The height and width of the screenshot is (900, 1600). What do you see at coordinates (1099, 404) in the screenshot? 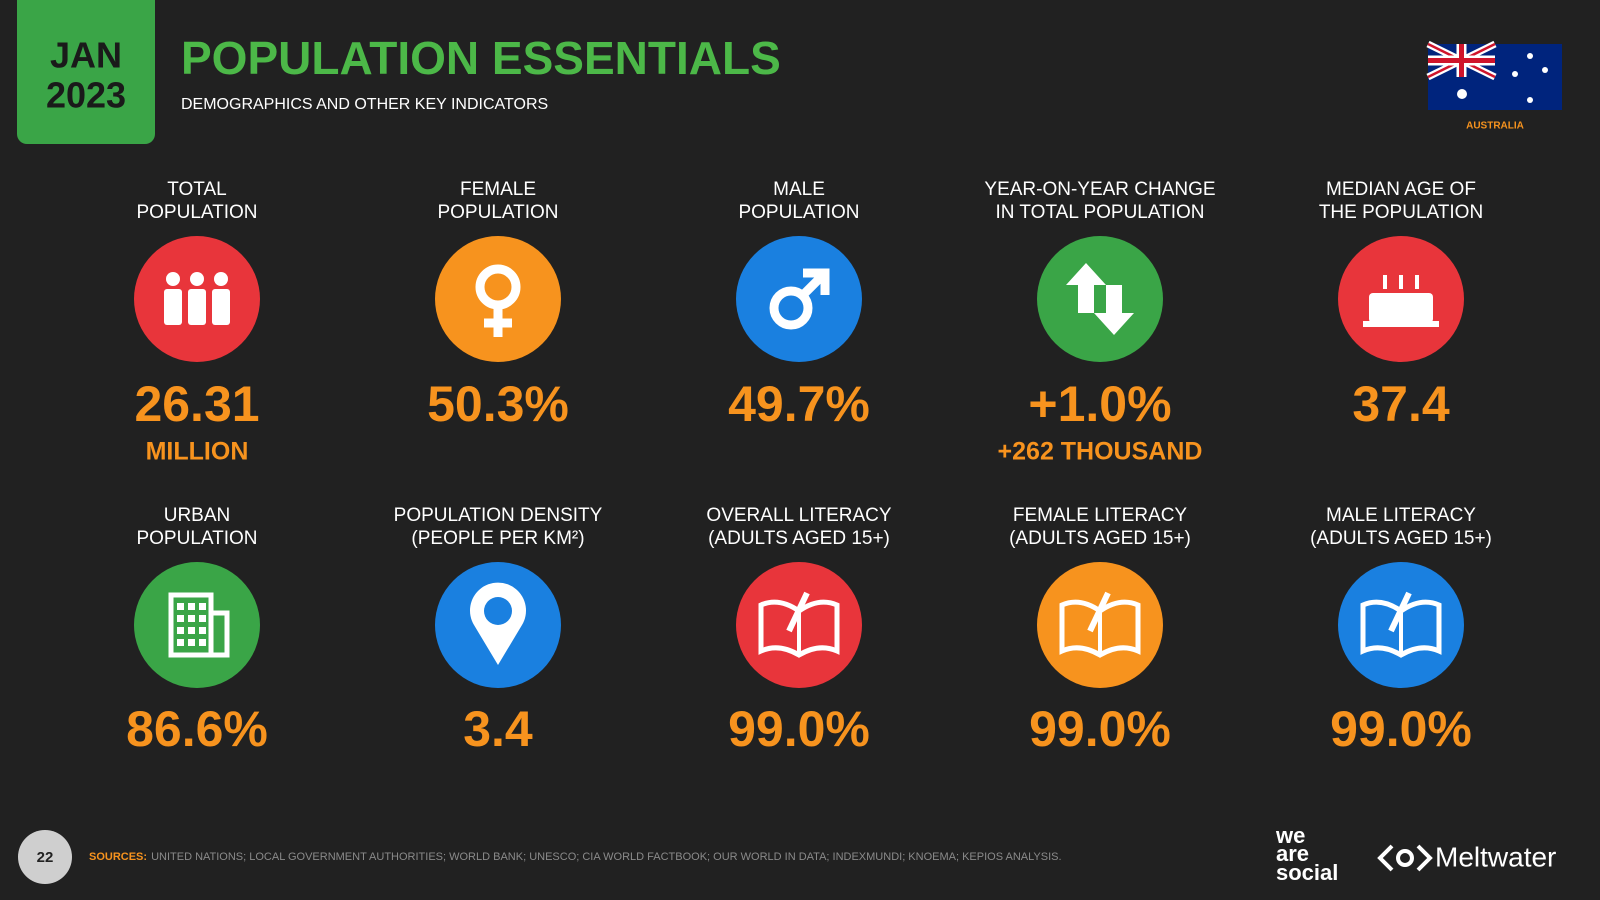
I see `stat-value: +1.0%` at bounding box center [1099, 404].